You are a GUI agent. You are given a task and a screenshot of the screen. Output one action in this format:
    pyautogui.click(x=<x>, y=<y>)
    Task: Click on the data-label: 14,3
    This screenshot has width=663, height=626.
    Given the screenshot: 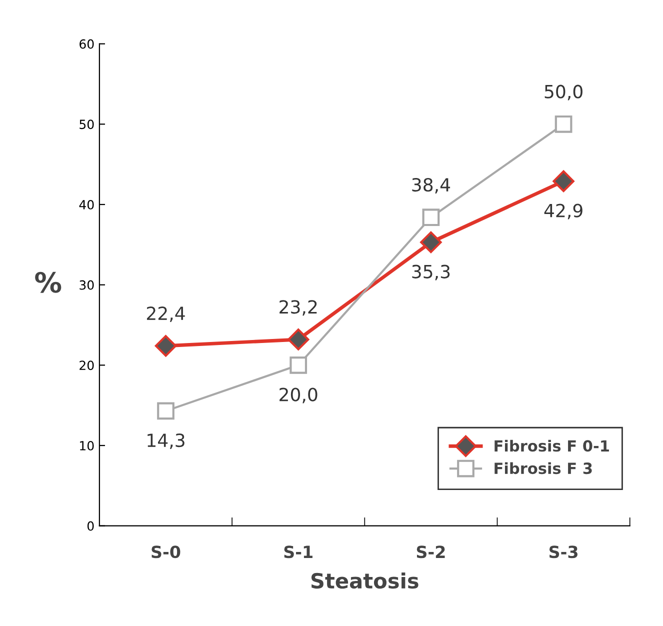 What is the action you would take?
    pyautogui.click(x=166, y=441)
    